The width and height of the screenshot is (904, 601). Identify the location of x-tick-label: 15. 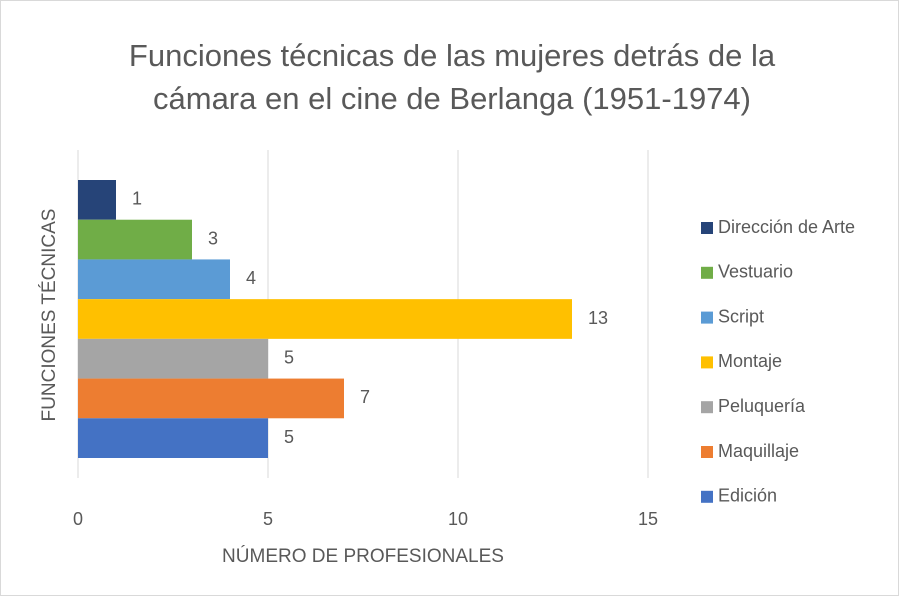
(648, 519).